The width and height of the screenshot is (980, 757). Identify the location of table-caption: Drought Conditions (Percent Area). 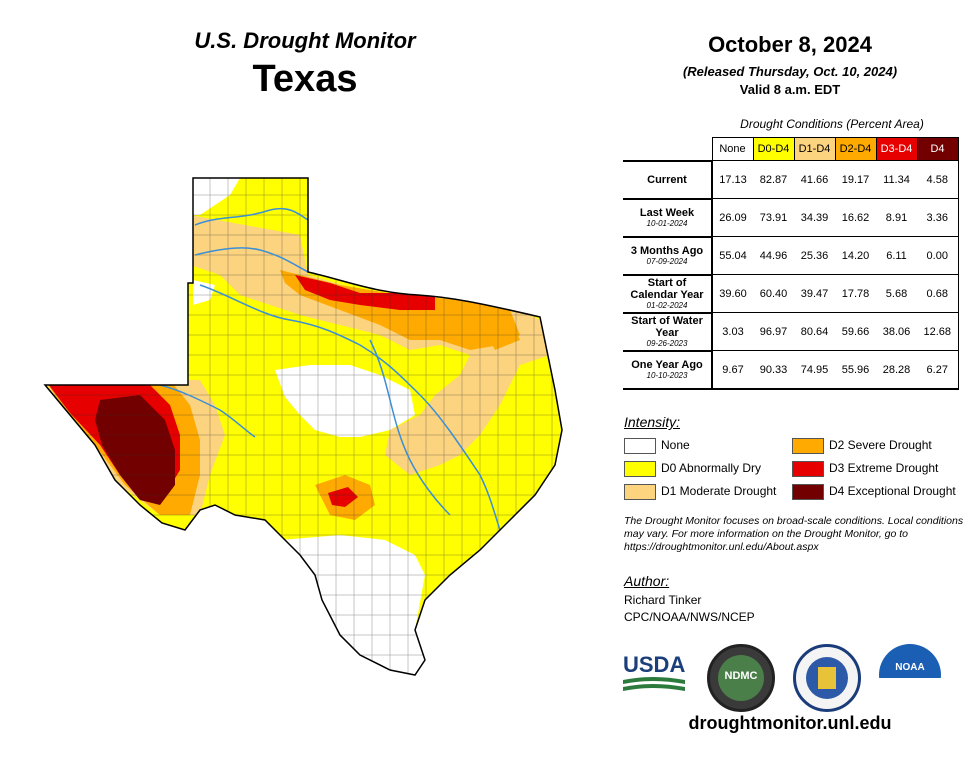
(832, 124).